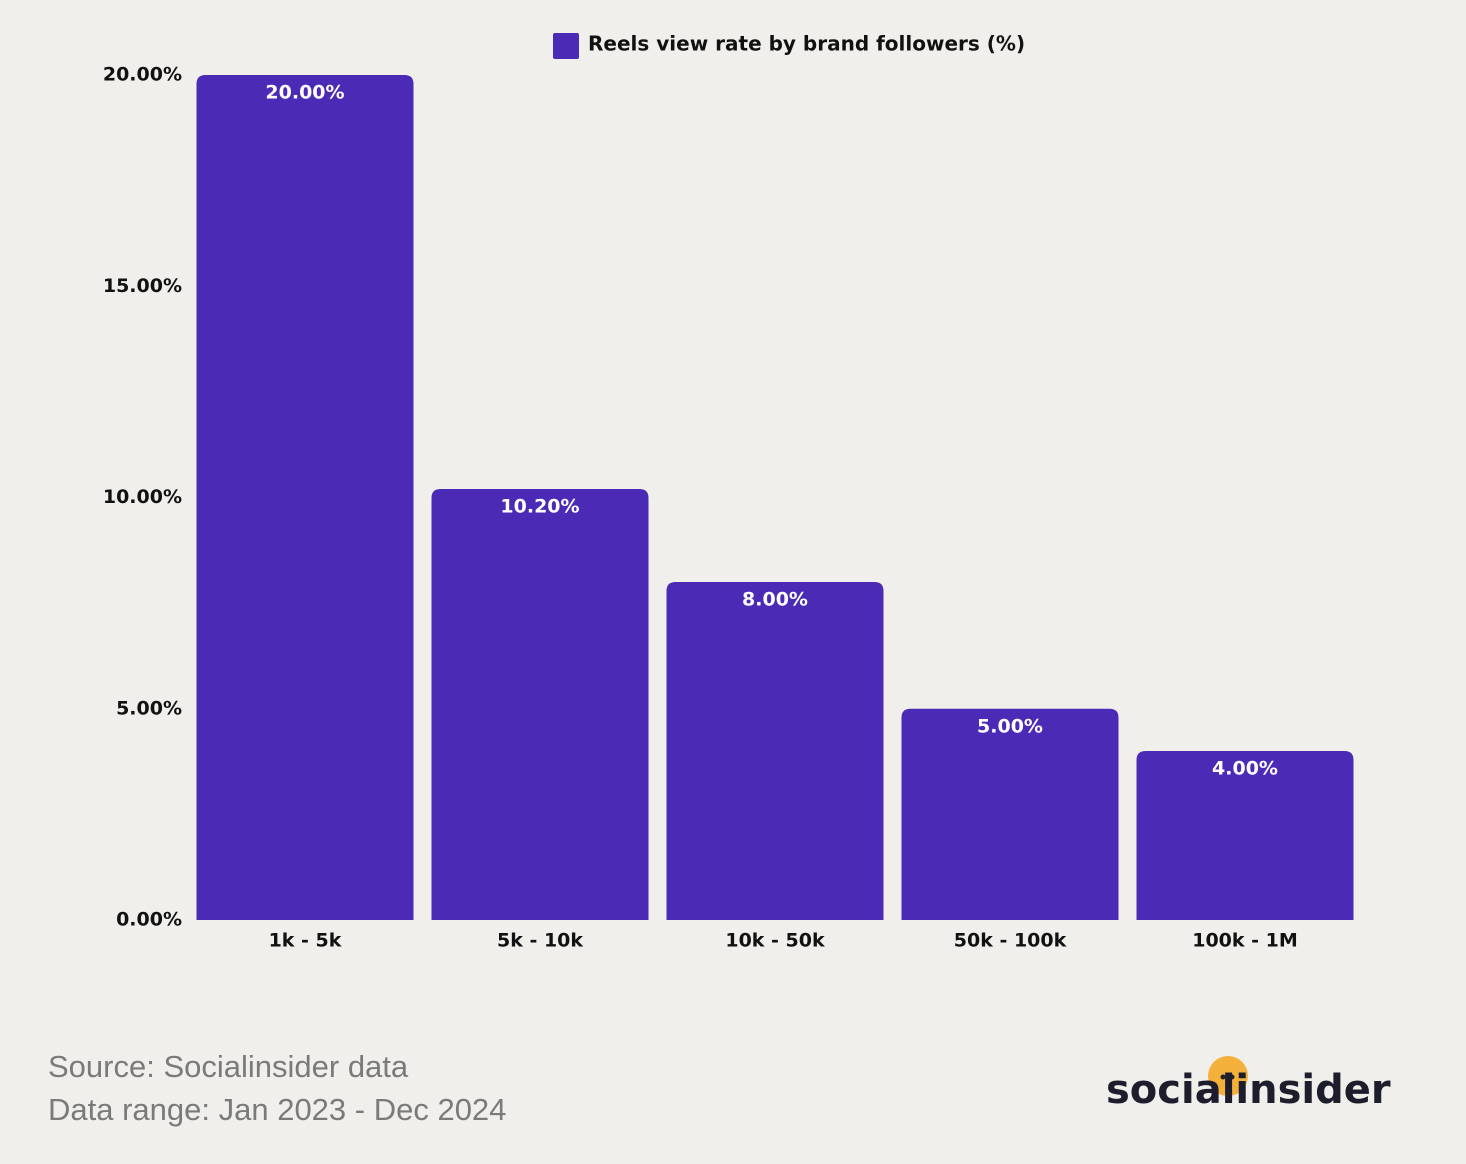 This screenshot has height=1164, width=1466. I want to click on y-tick-label: 5.00%, so click(149, 708).